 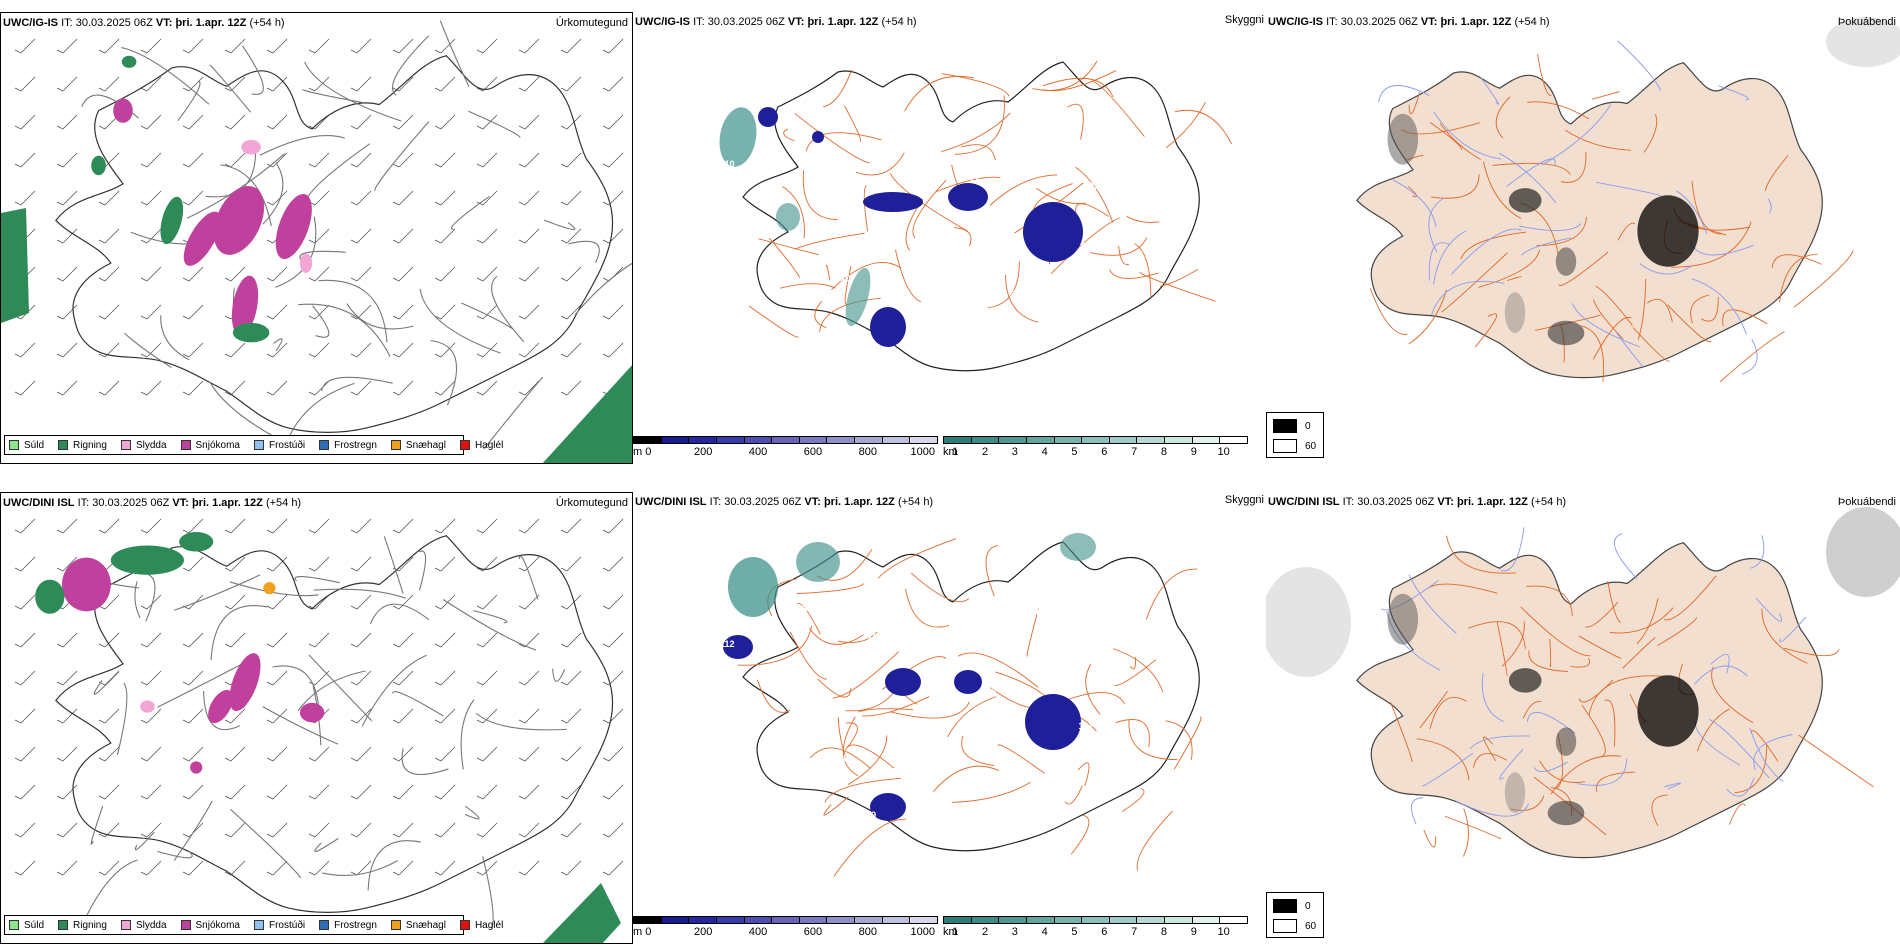 What do you see at coordinates (929, 160) in the screenshot?
I see `cloud-value-label: 94` at bounding box center [929, 160].